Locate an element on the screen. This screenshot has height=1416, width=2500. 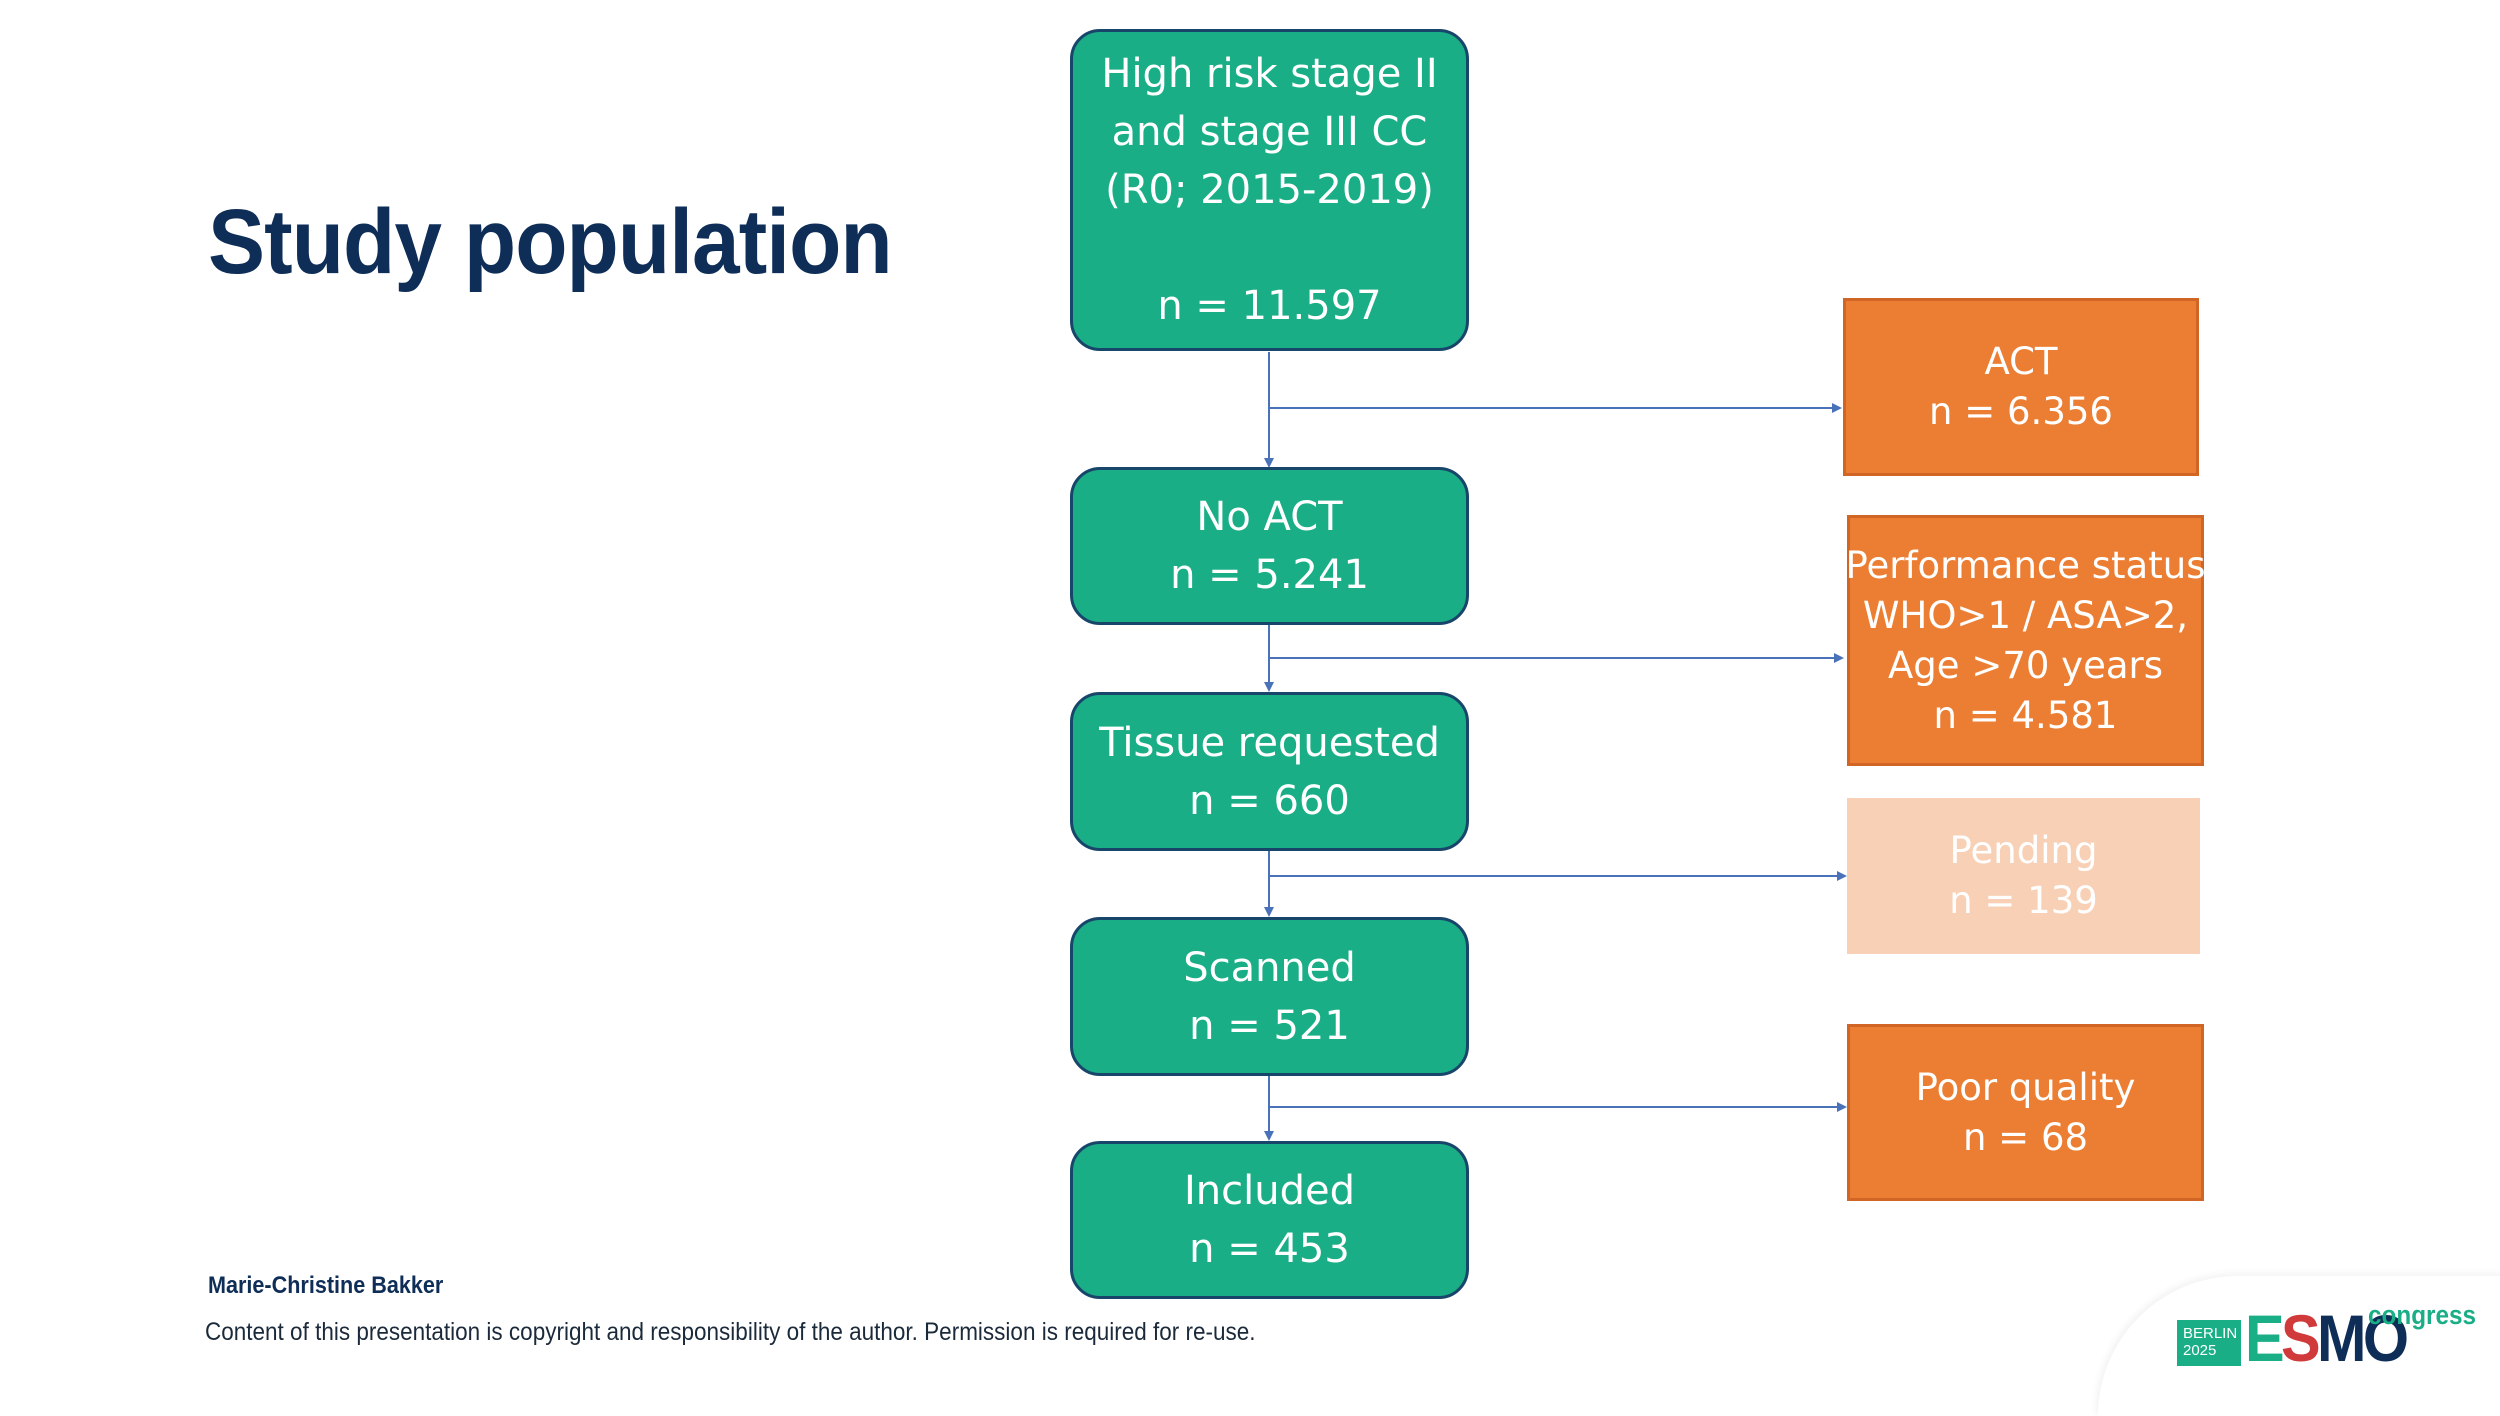
box-line: Performance status is located at coordinates (2025, 565).